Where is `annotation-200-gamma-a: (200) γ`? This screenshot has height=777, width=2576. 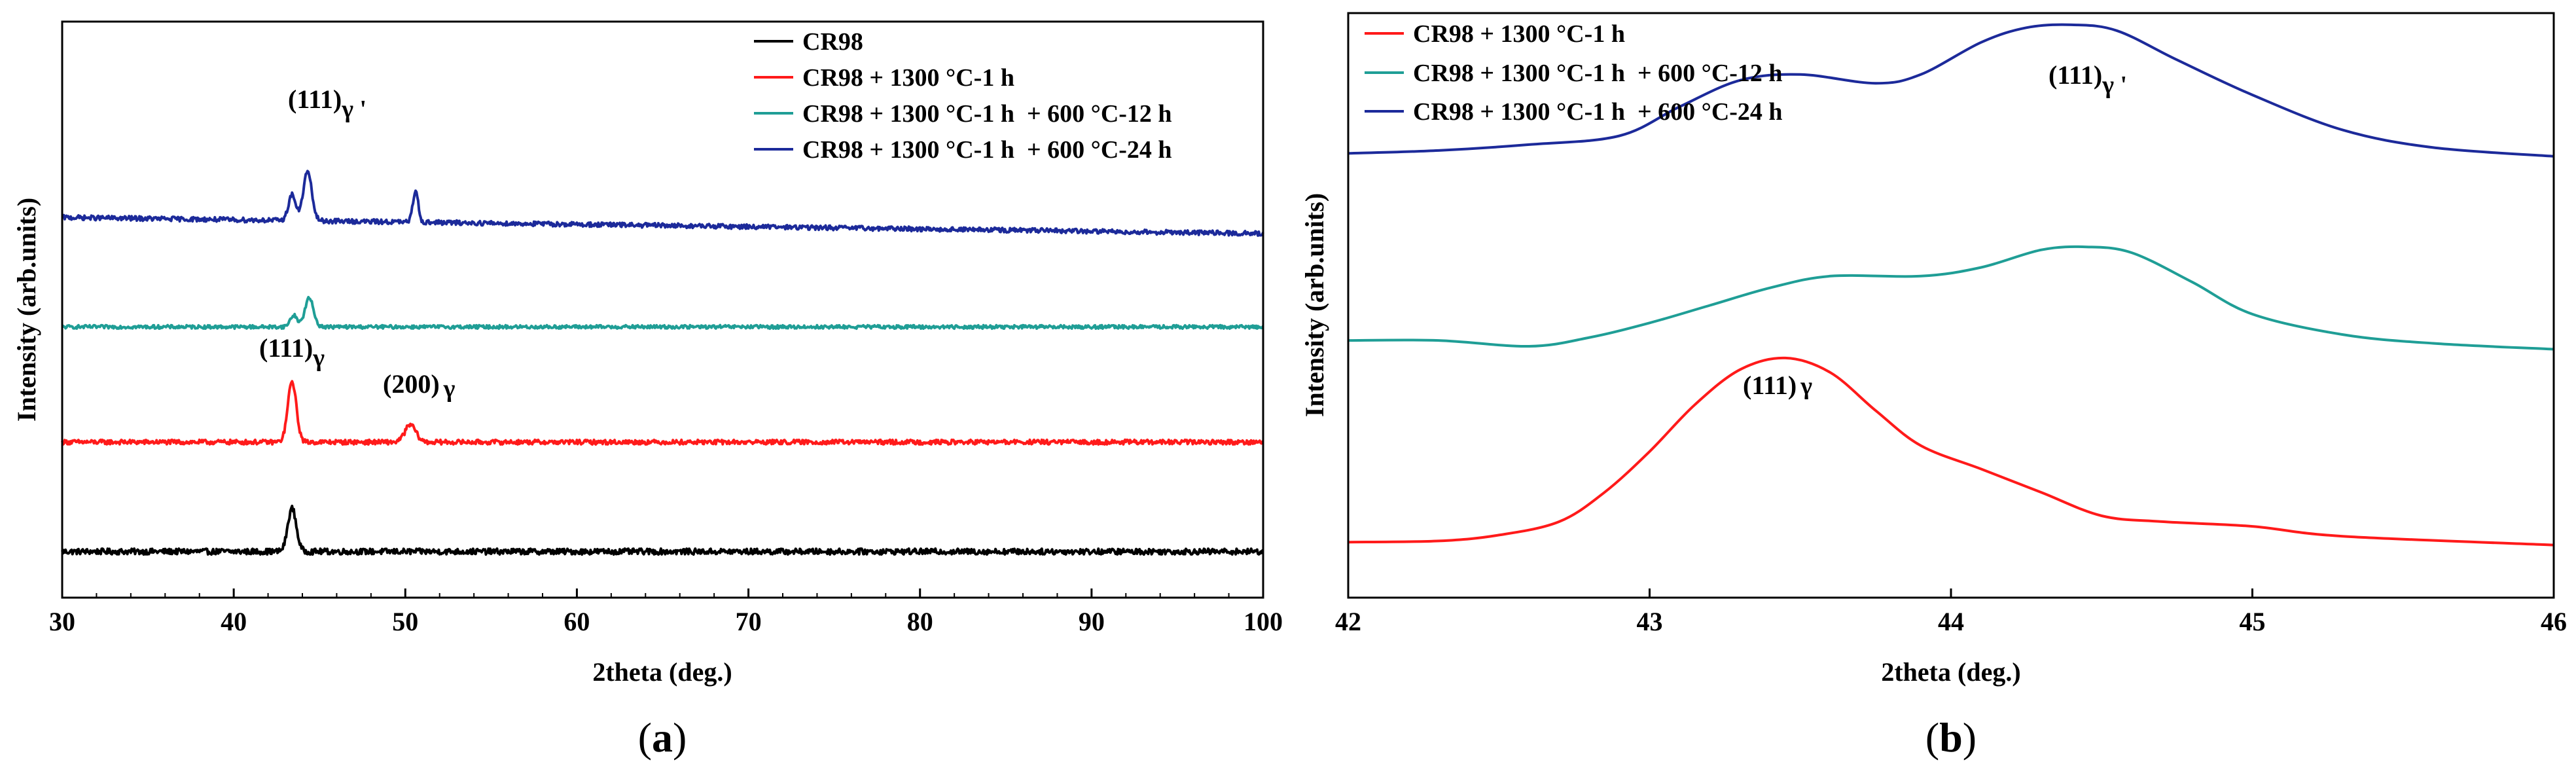
annotation-200-gamma-a: (200) γ is located at coordinates (419, 386).